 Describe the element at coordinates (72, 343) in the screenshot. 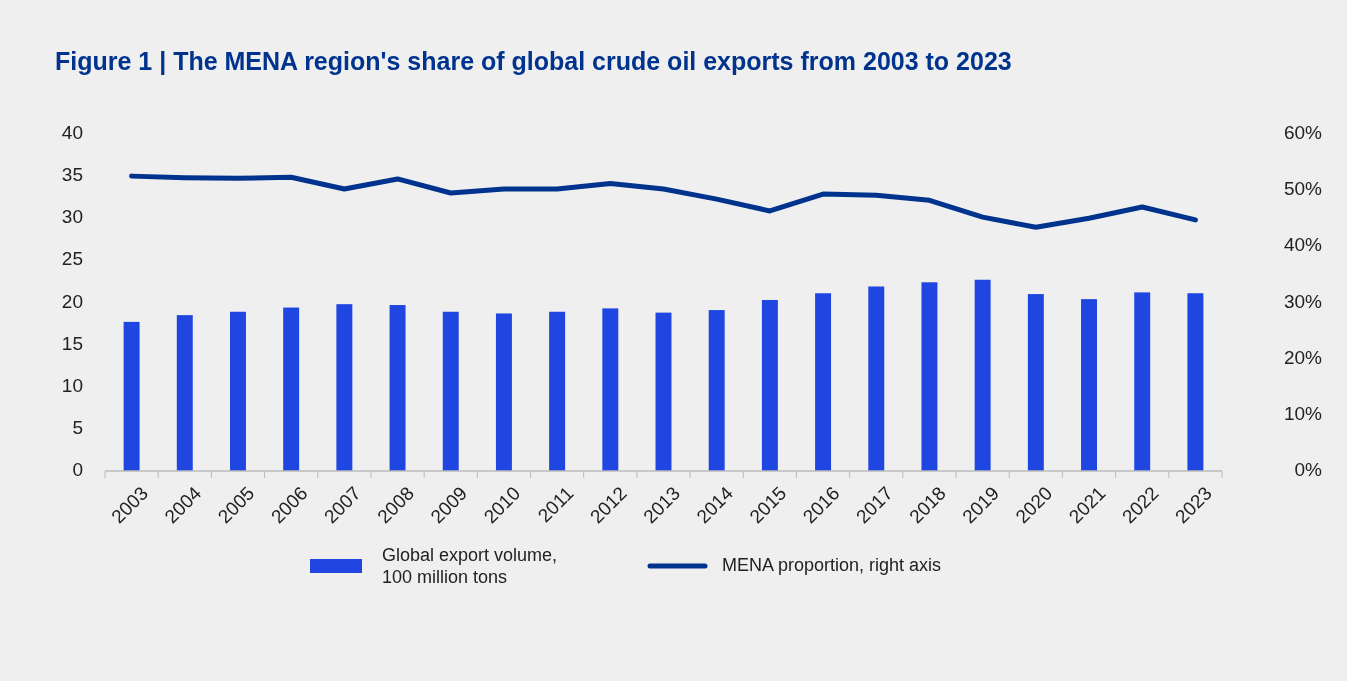

I see `y-tick-label: 15` at that location.